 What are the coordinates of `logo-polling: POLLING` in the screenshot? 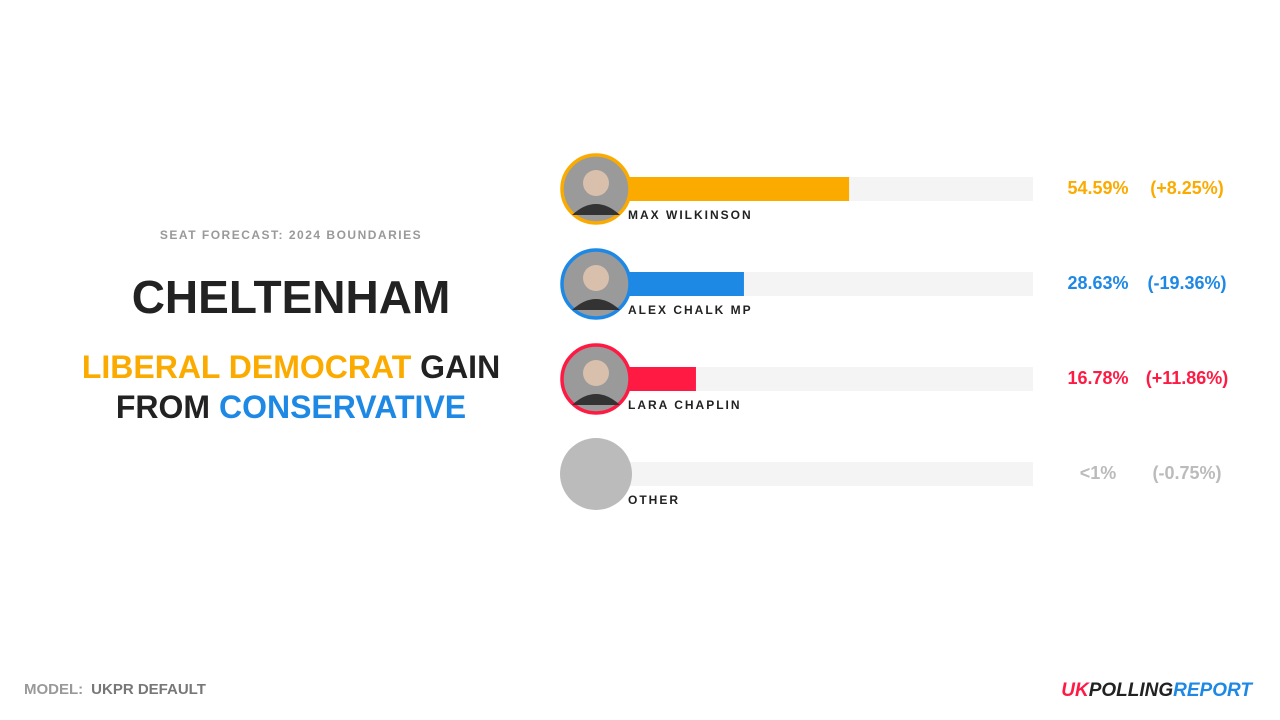 It's located at (1131, 690).